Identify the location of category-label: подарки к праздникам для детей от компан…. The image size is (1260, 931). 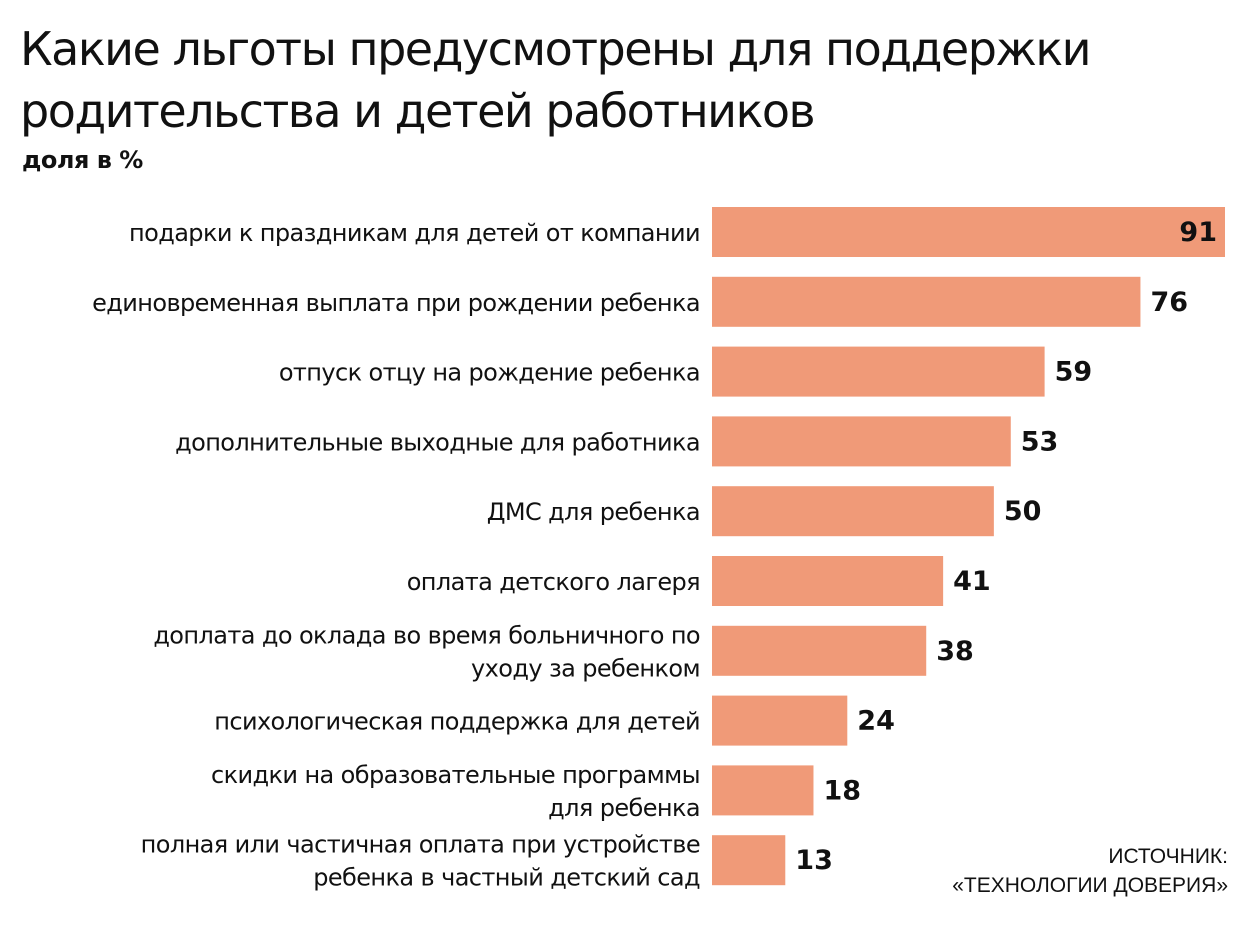
(414, 233).